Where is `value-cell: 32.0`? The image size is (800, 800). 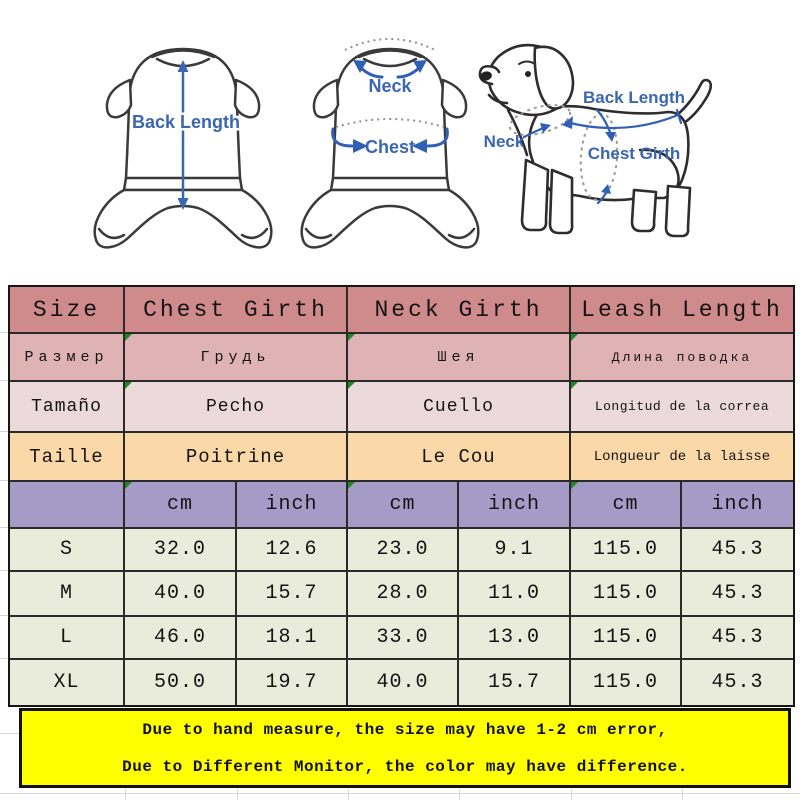 value-cell: 32.0 is located at coordinates (181, 550).